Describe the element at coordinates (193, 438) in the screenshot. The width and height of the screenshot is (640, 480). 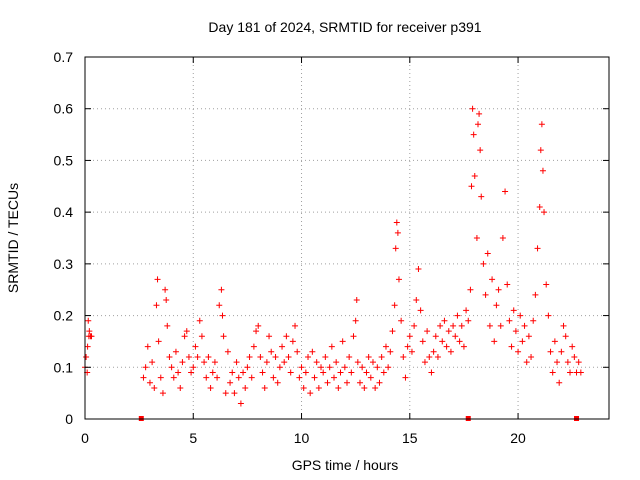
I see `x-tick-label: 5` at that location.